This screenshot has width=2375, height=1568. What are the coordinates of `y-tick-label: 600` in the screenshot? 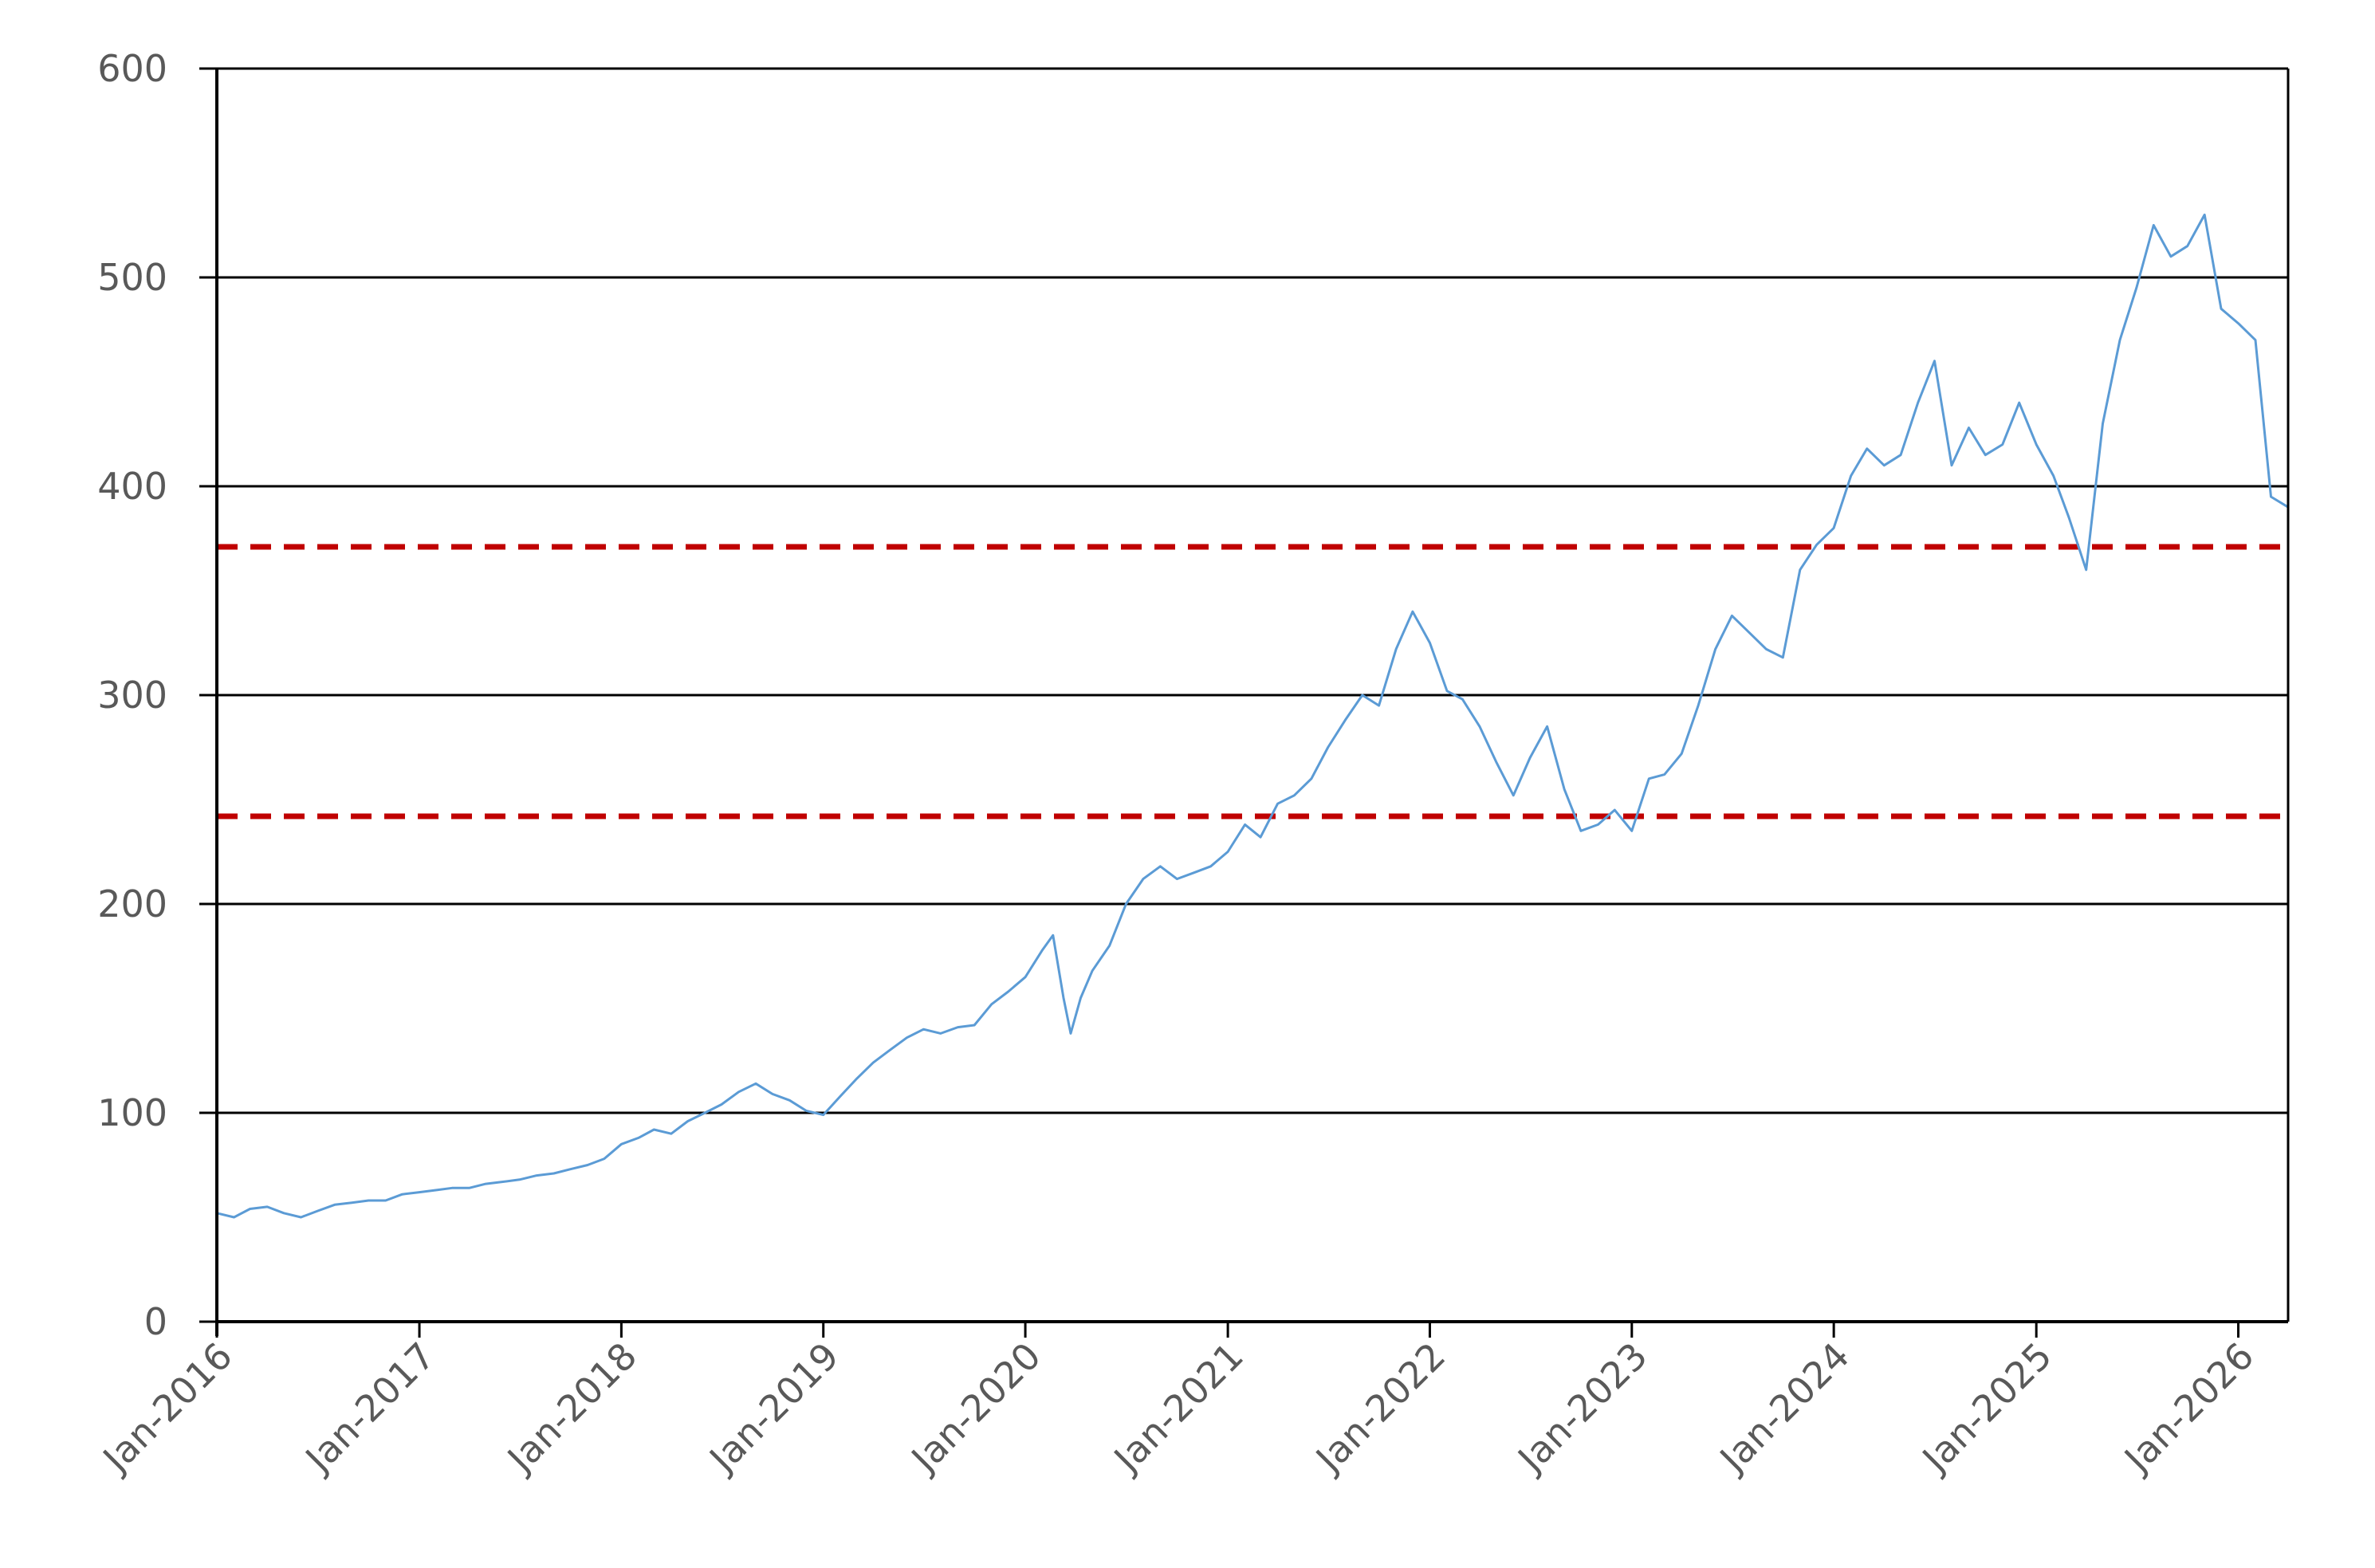 It's located at (132, 69).